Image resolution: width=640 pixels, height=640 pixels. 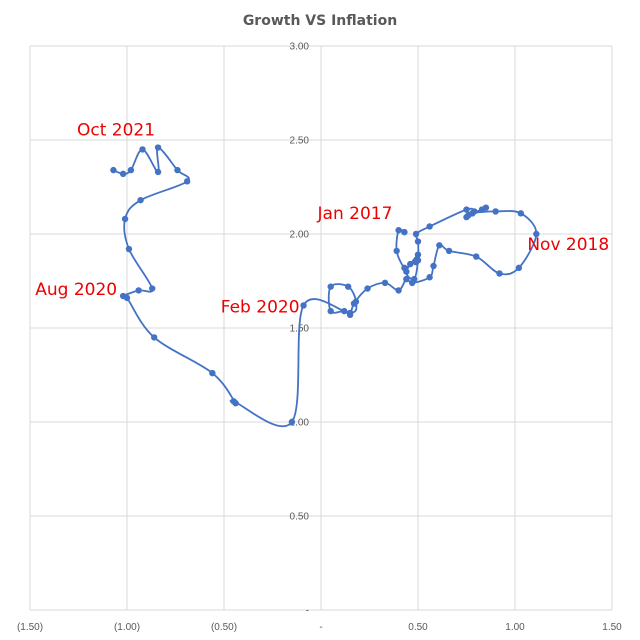 I want to click on y-tick-label: 1.00, so click(x=300, y=423).